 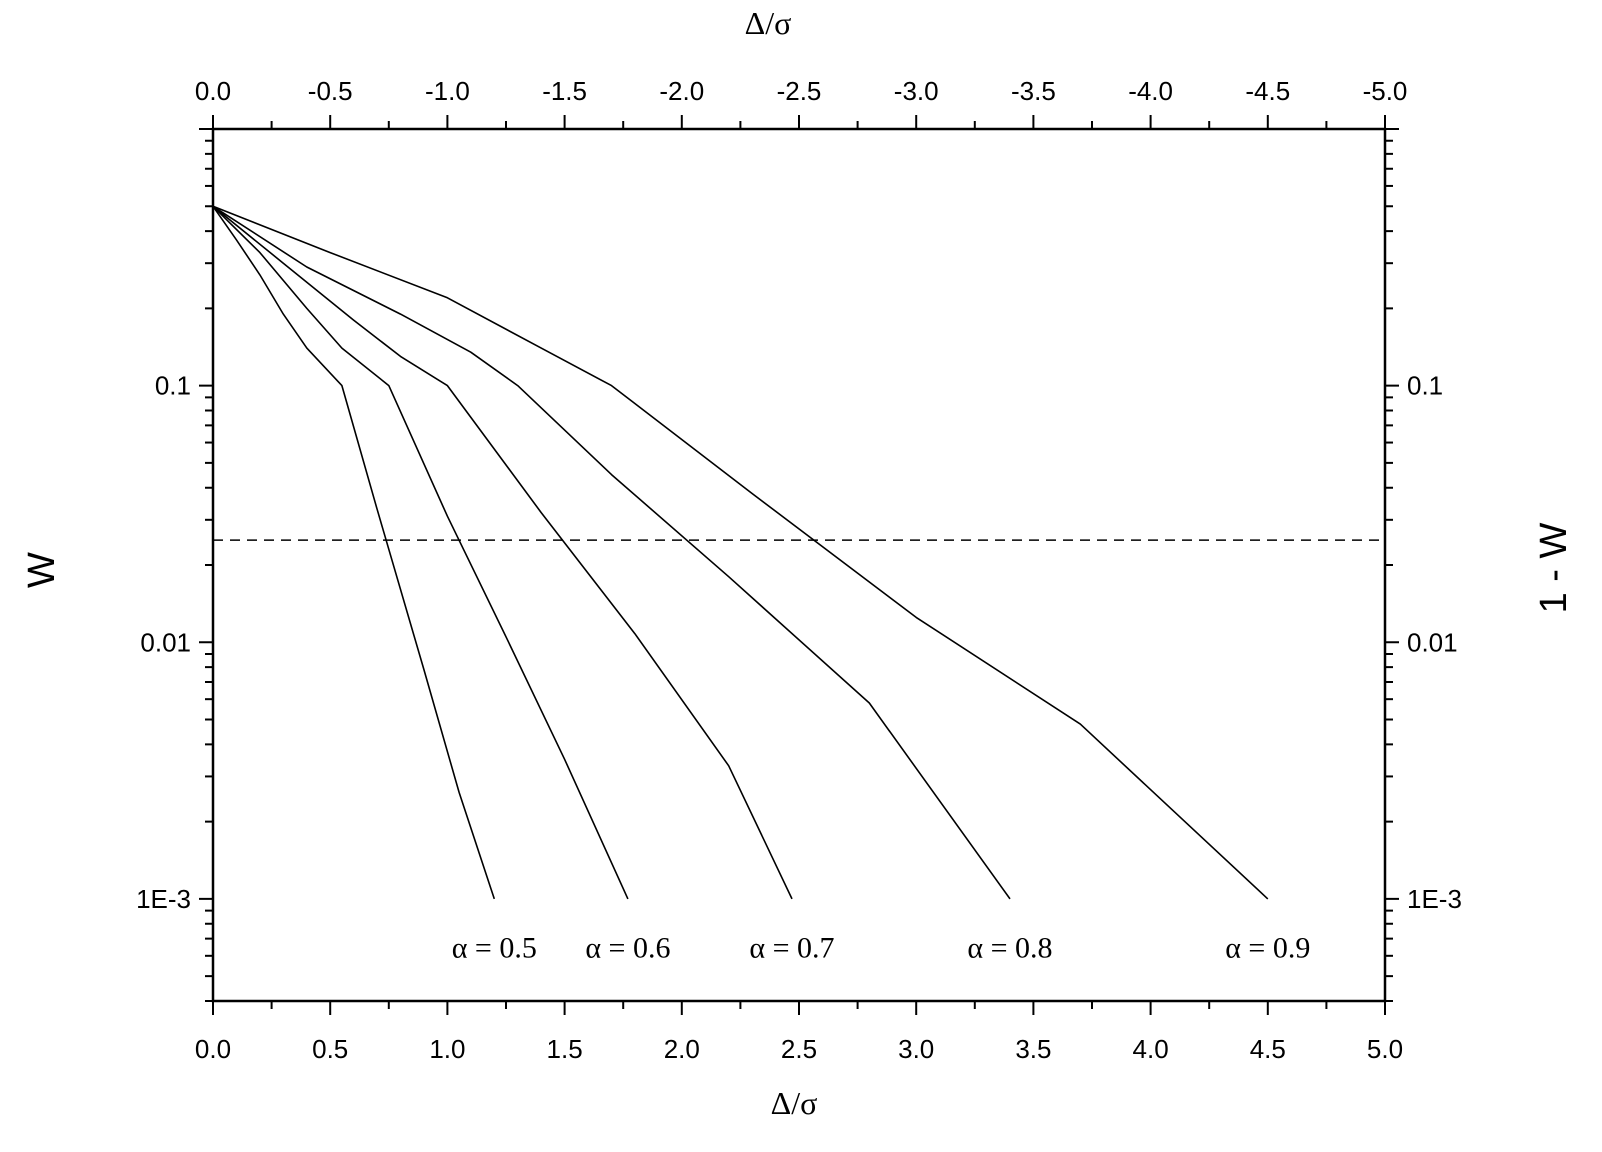 I want to click on series-labels: α = 0.5 α = 0.6 α = 0.7 α = 0.8 α = 0.9, so click(x=881, y=947).